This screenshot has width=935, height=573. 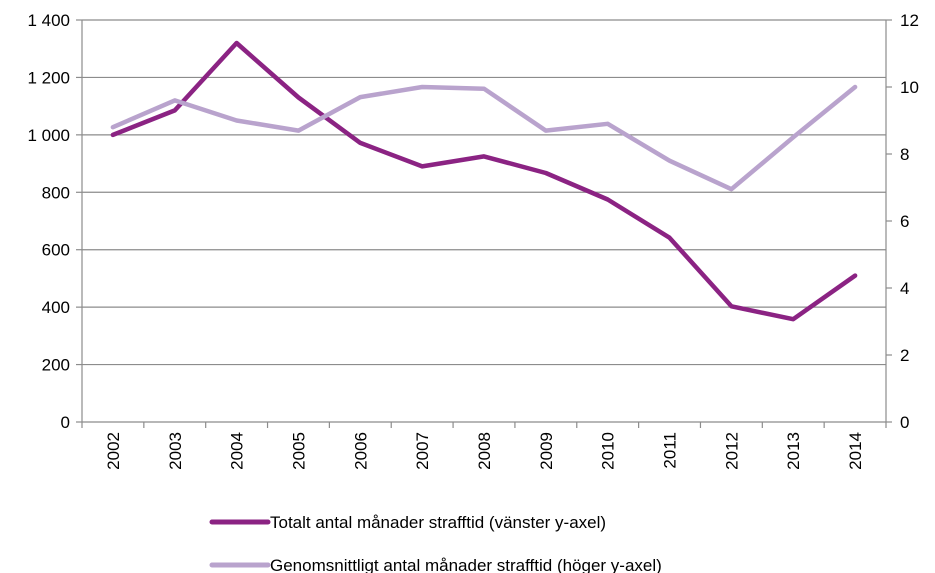 I want to click on left-tick-label: 800, so click(x=56, y=192).